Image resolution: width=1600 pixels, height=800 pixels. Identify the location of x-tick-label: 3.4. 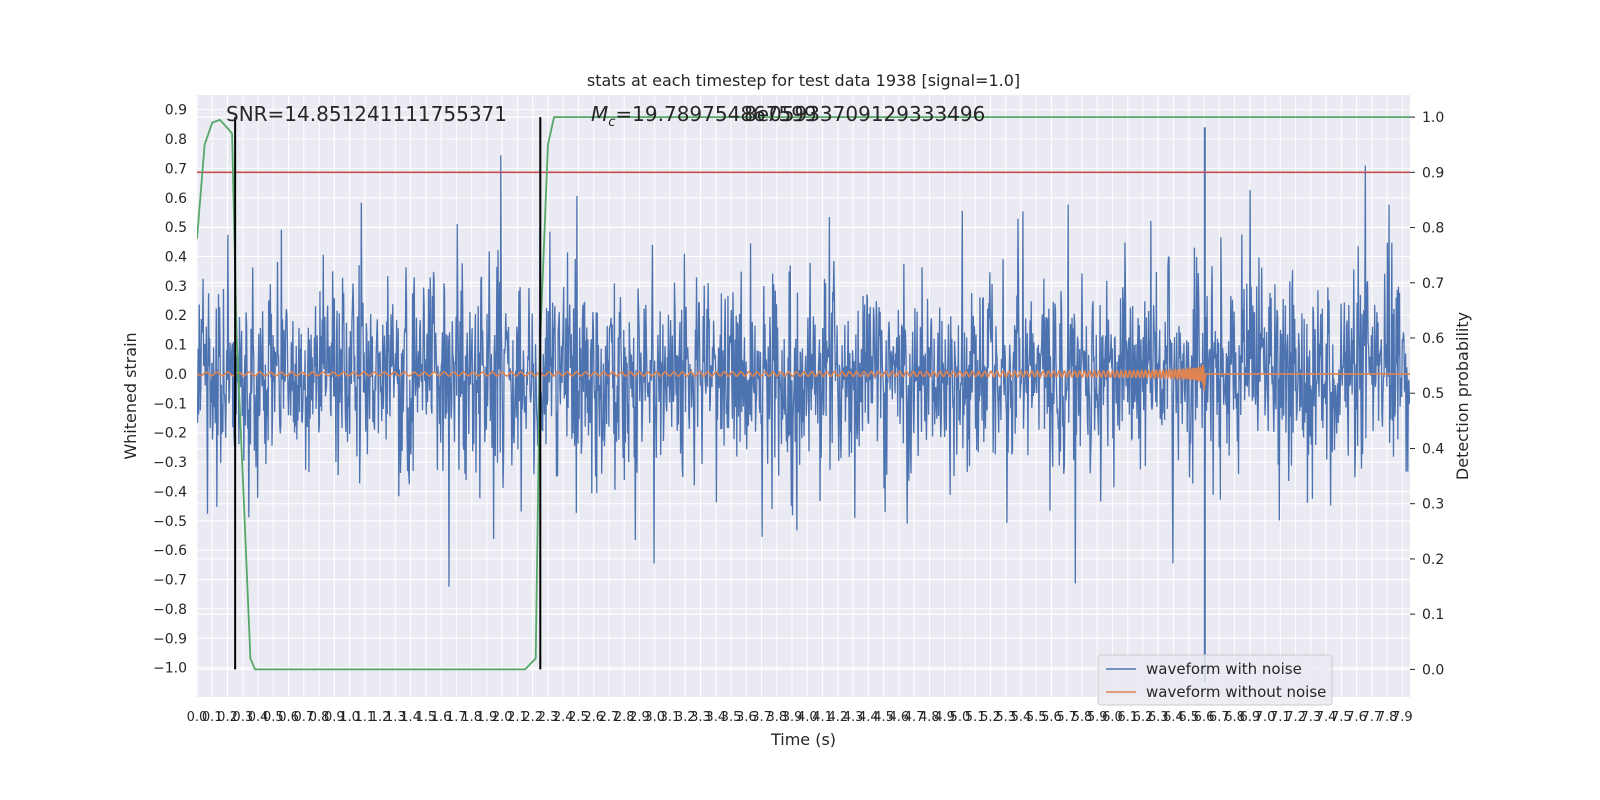
(715, 717).